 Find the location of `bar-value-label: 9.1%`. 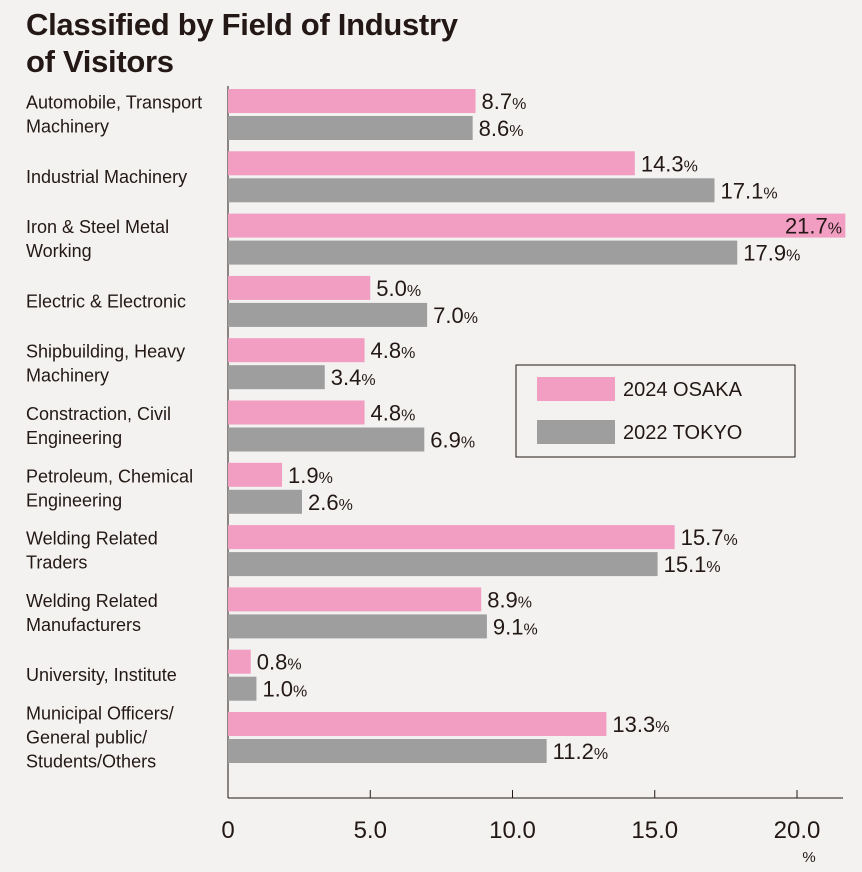

bar-value-label: 9.1% is located at coordinates (515, 626).